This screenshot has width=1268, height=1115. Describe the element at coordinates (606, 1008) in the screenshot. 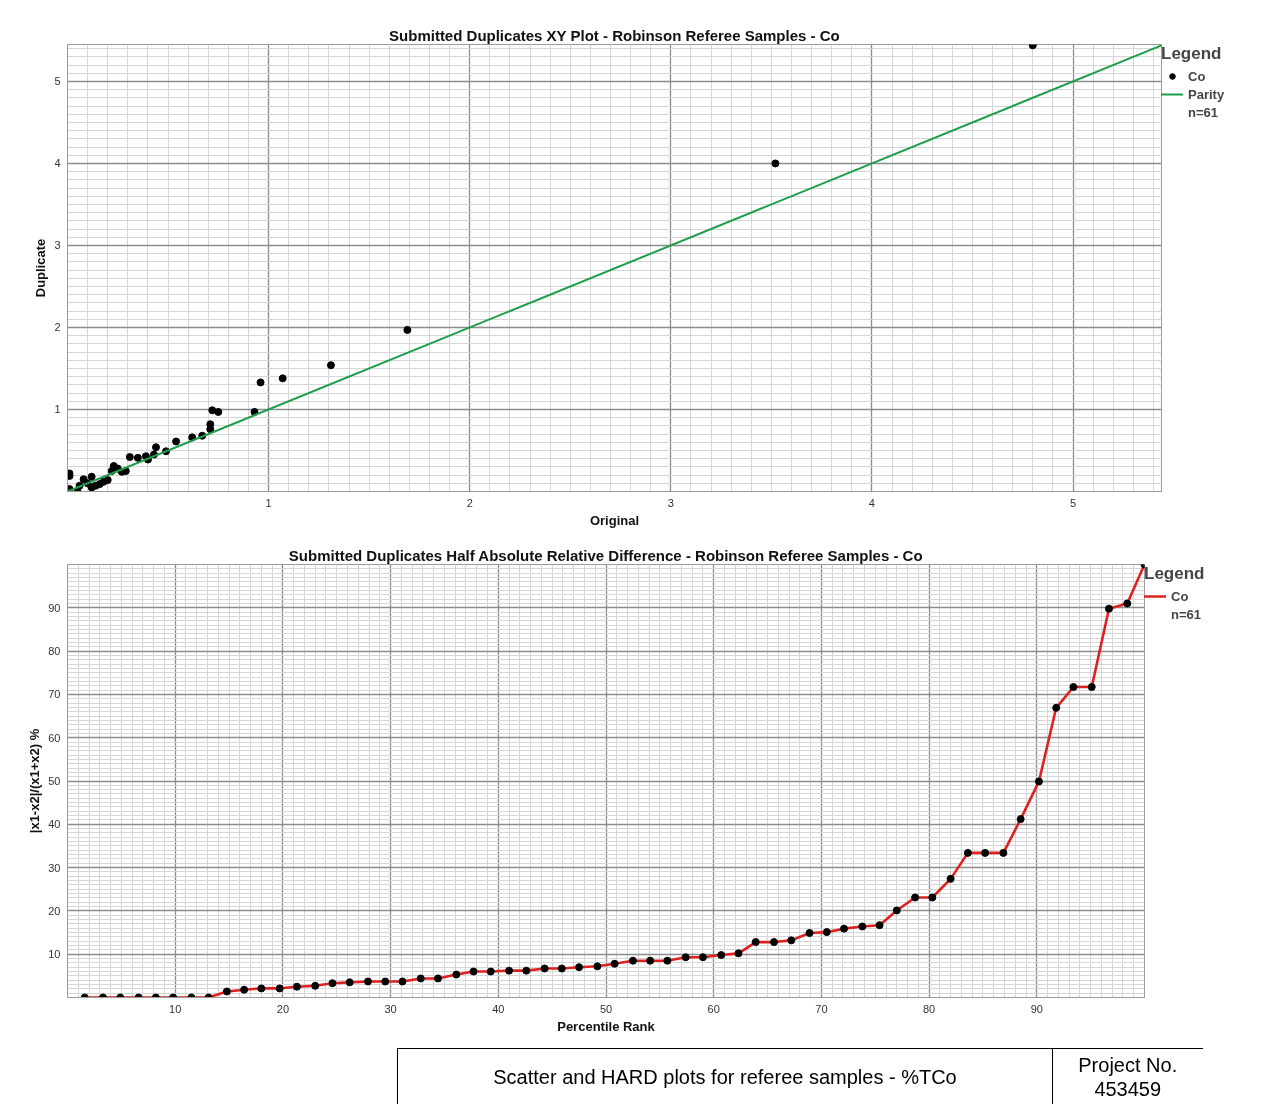

I see `x-tick-label: 50` at that location.